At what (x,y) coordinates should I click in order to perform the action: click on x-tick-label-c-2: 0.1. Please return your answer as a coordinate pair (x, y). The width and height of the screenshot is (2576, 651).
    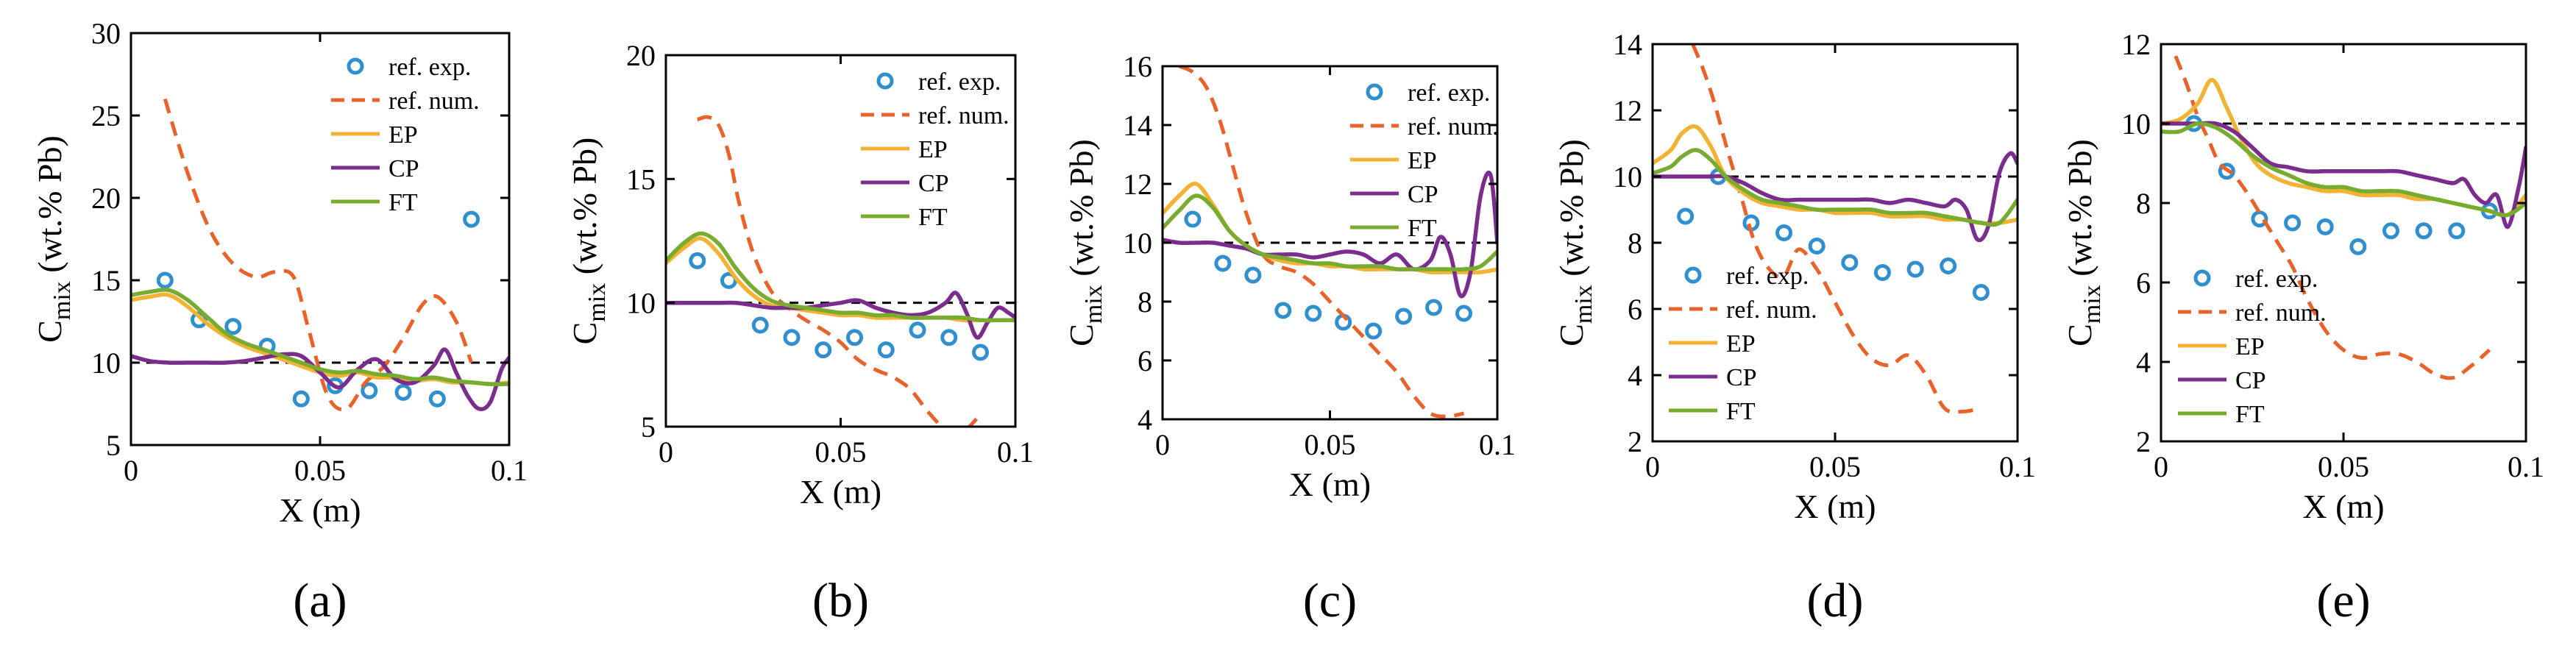
    Looking at the image, I should click on (1497, 444).